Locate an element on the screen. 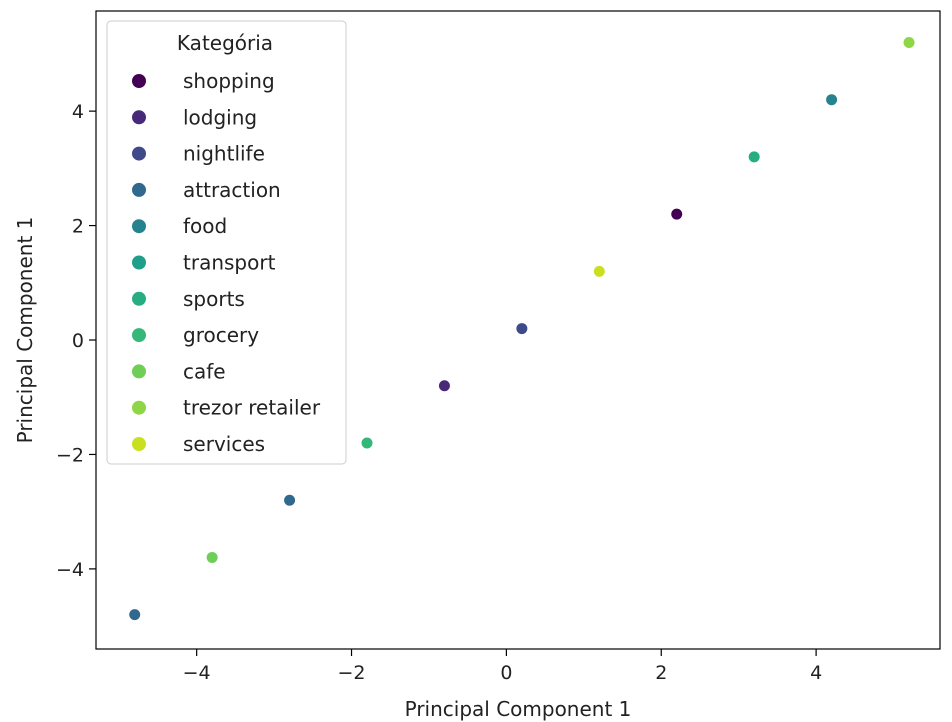 This screenshot has width=952, height=722. x-tick-label: 2 is located at coordinates (661, 673).